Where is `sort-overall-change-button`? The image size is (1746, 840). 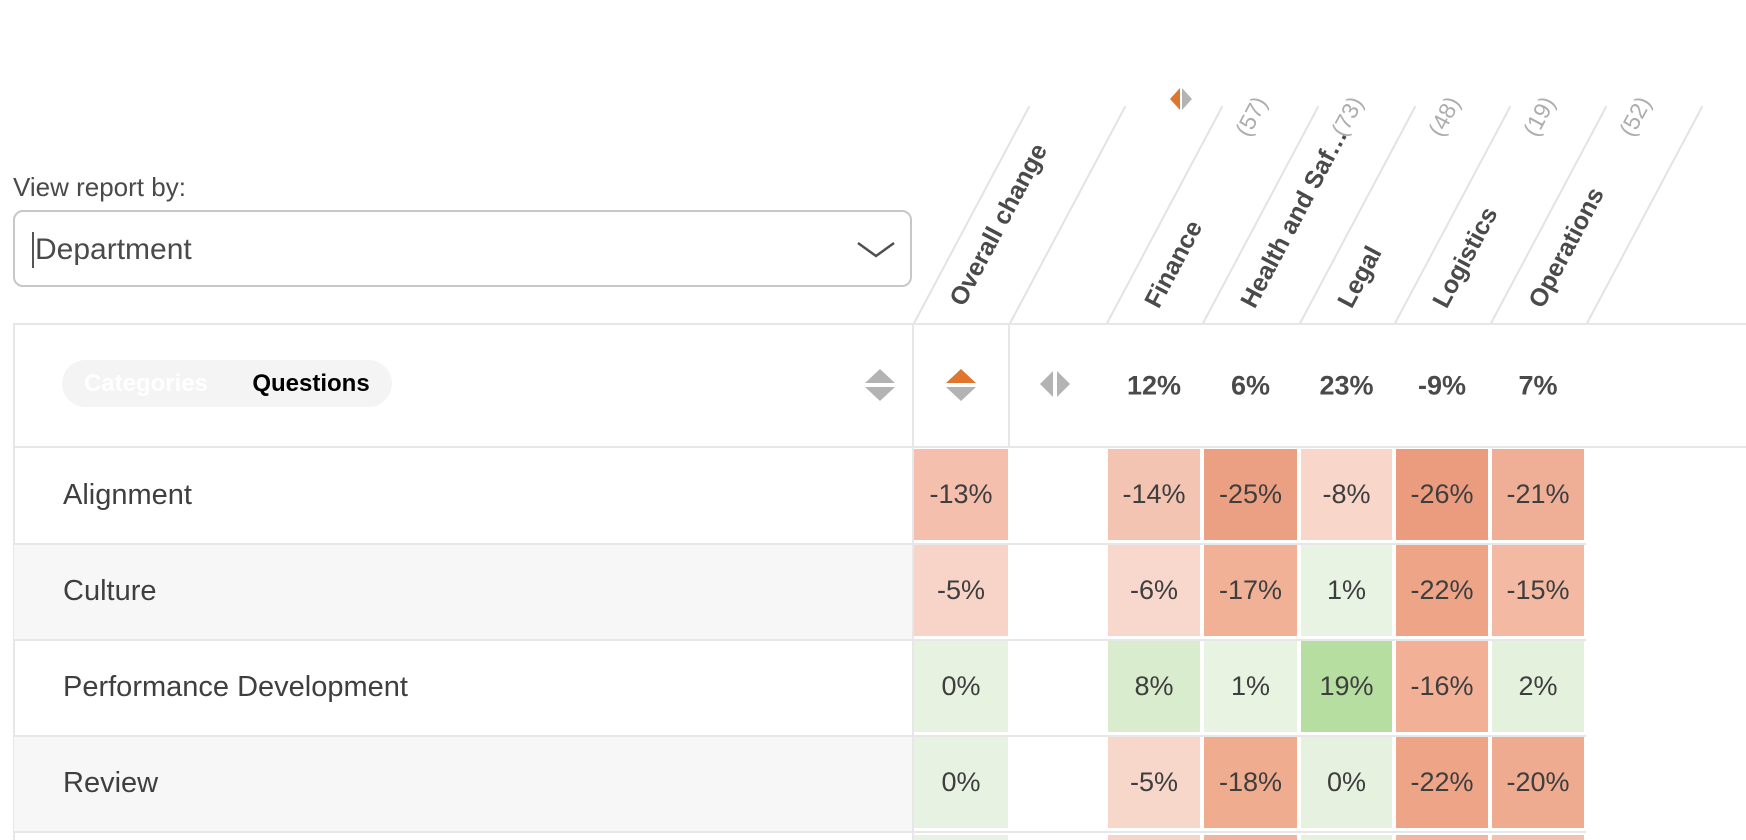
sort-overall-change-button is located at coordinates (961, 385).